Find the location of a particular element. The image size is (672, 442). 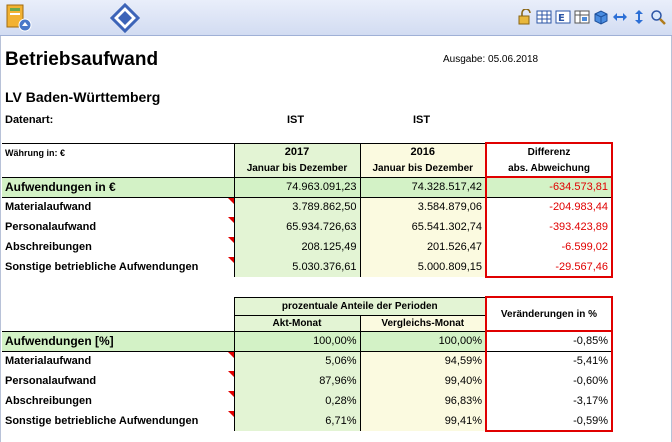

column-text-icon: E is located at coordinates (563, 17).